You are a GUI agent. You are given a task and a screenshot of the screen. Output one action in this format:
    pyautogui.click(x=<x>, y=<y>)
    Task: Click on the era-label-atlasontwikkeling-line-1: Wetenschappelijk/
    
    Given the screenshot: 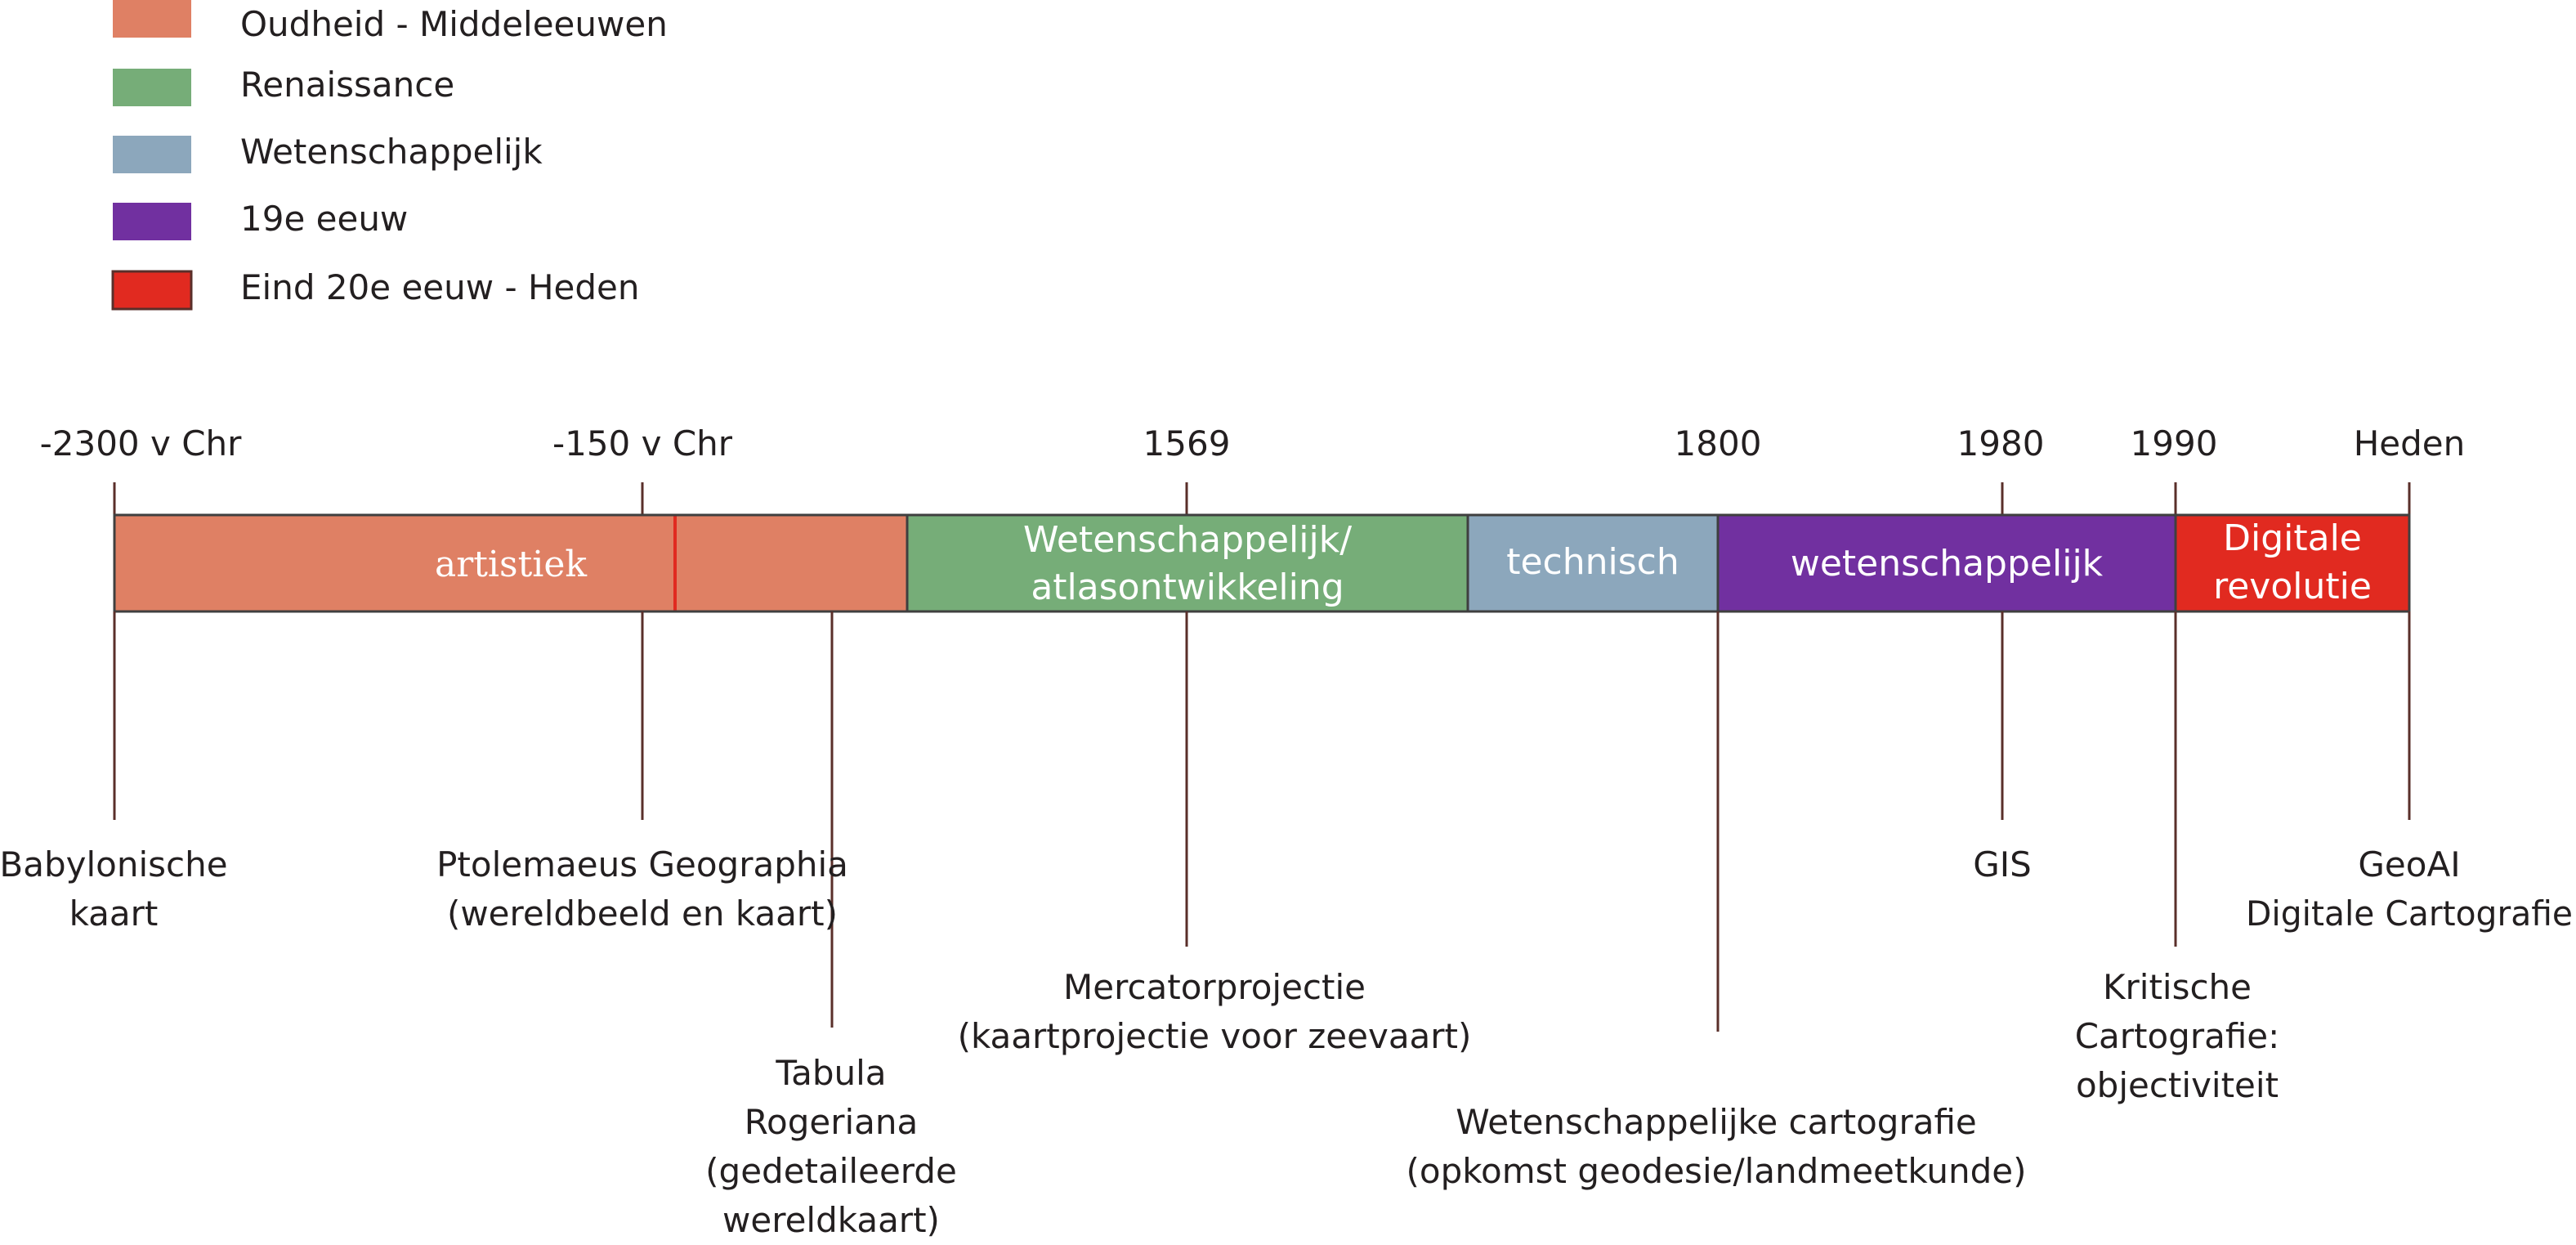 What is the action you would take?
    pyautogui.click(x=1187, y=540)
    